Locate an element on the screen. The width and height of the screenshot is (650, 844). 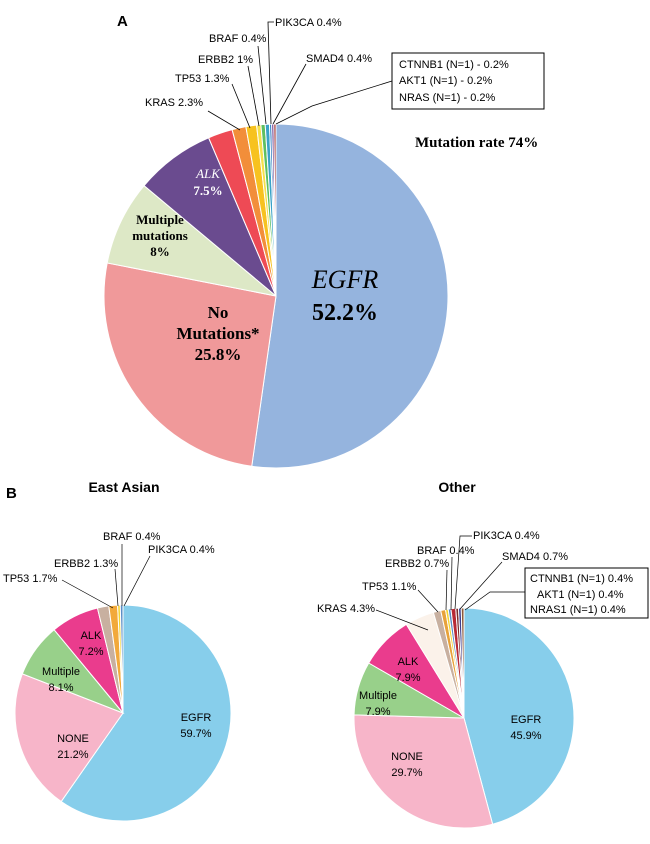
leader-a-smad4 is located at coordinates (289, 94).